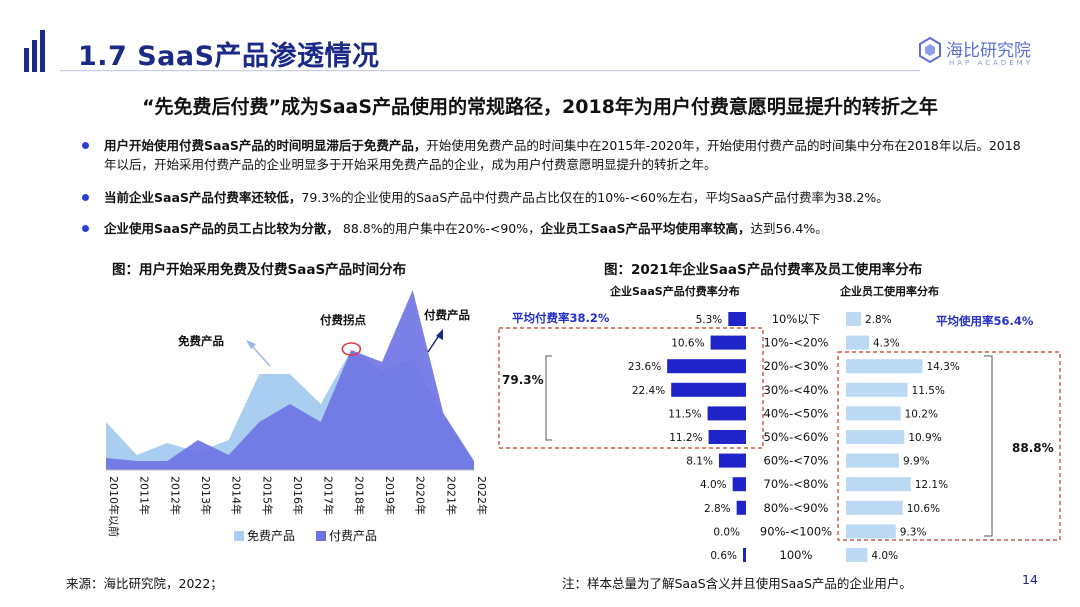 This screenshot has width=1080, height=607. I want to click on bullet-1-bold: 用户开始使用付费SaaS产品的时间明显滞后于免费产品，, so click(265, 145).